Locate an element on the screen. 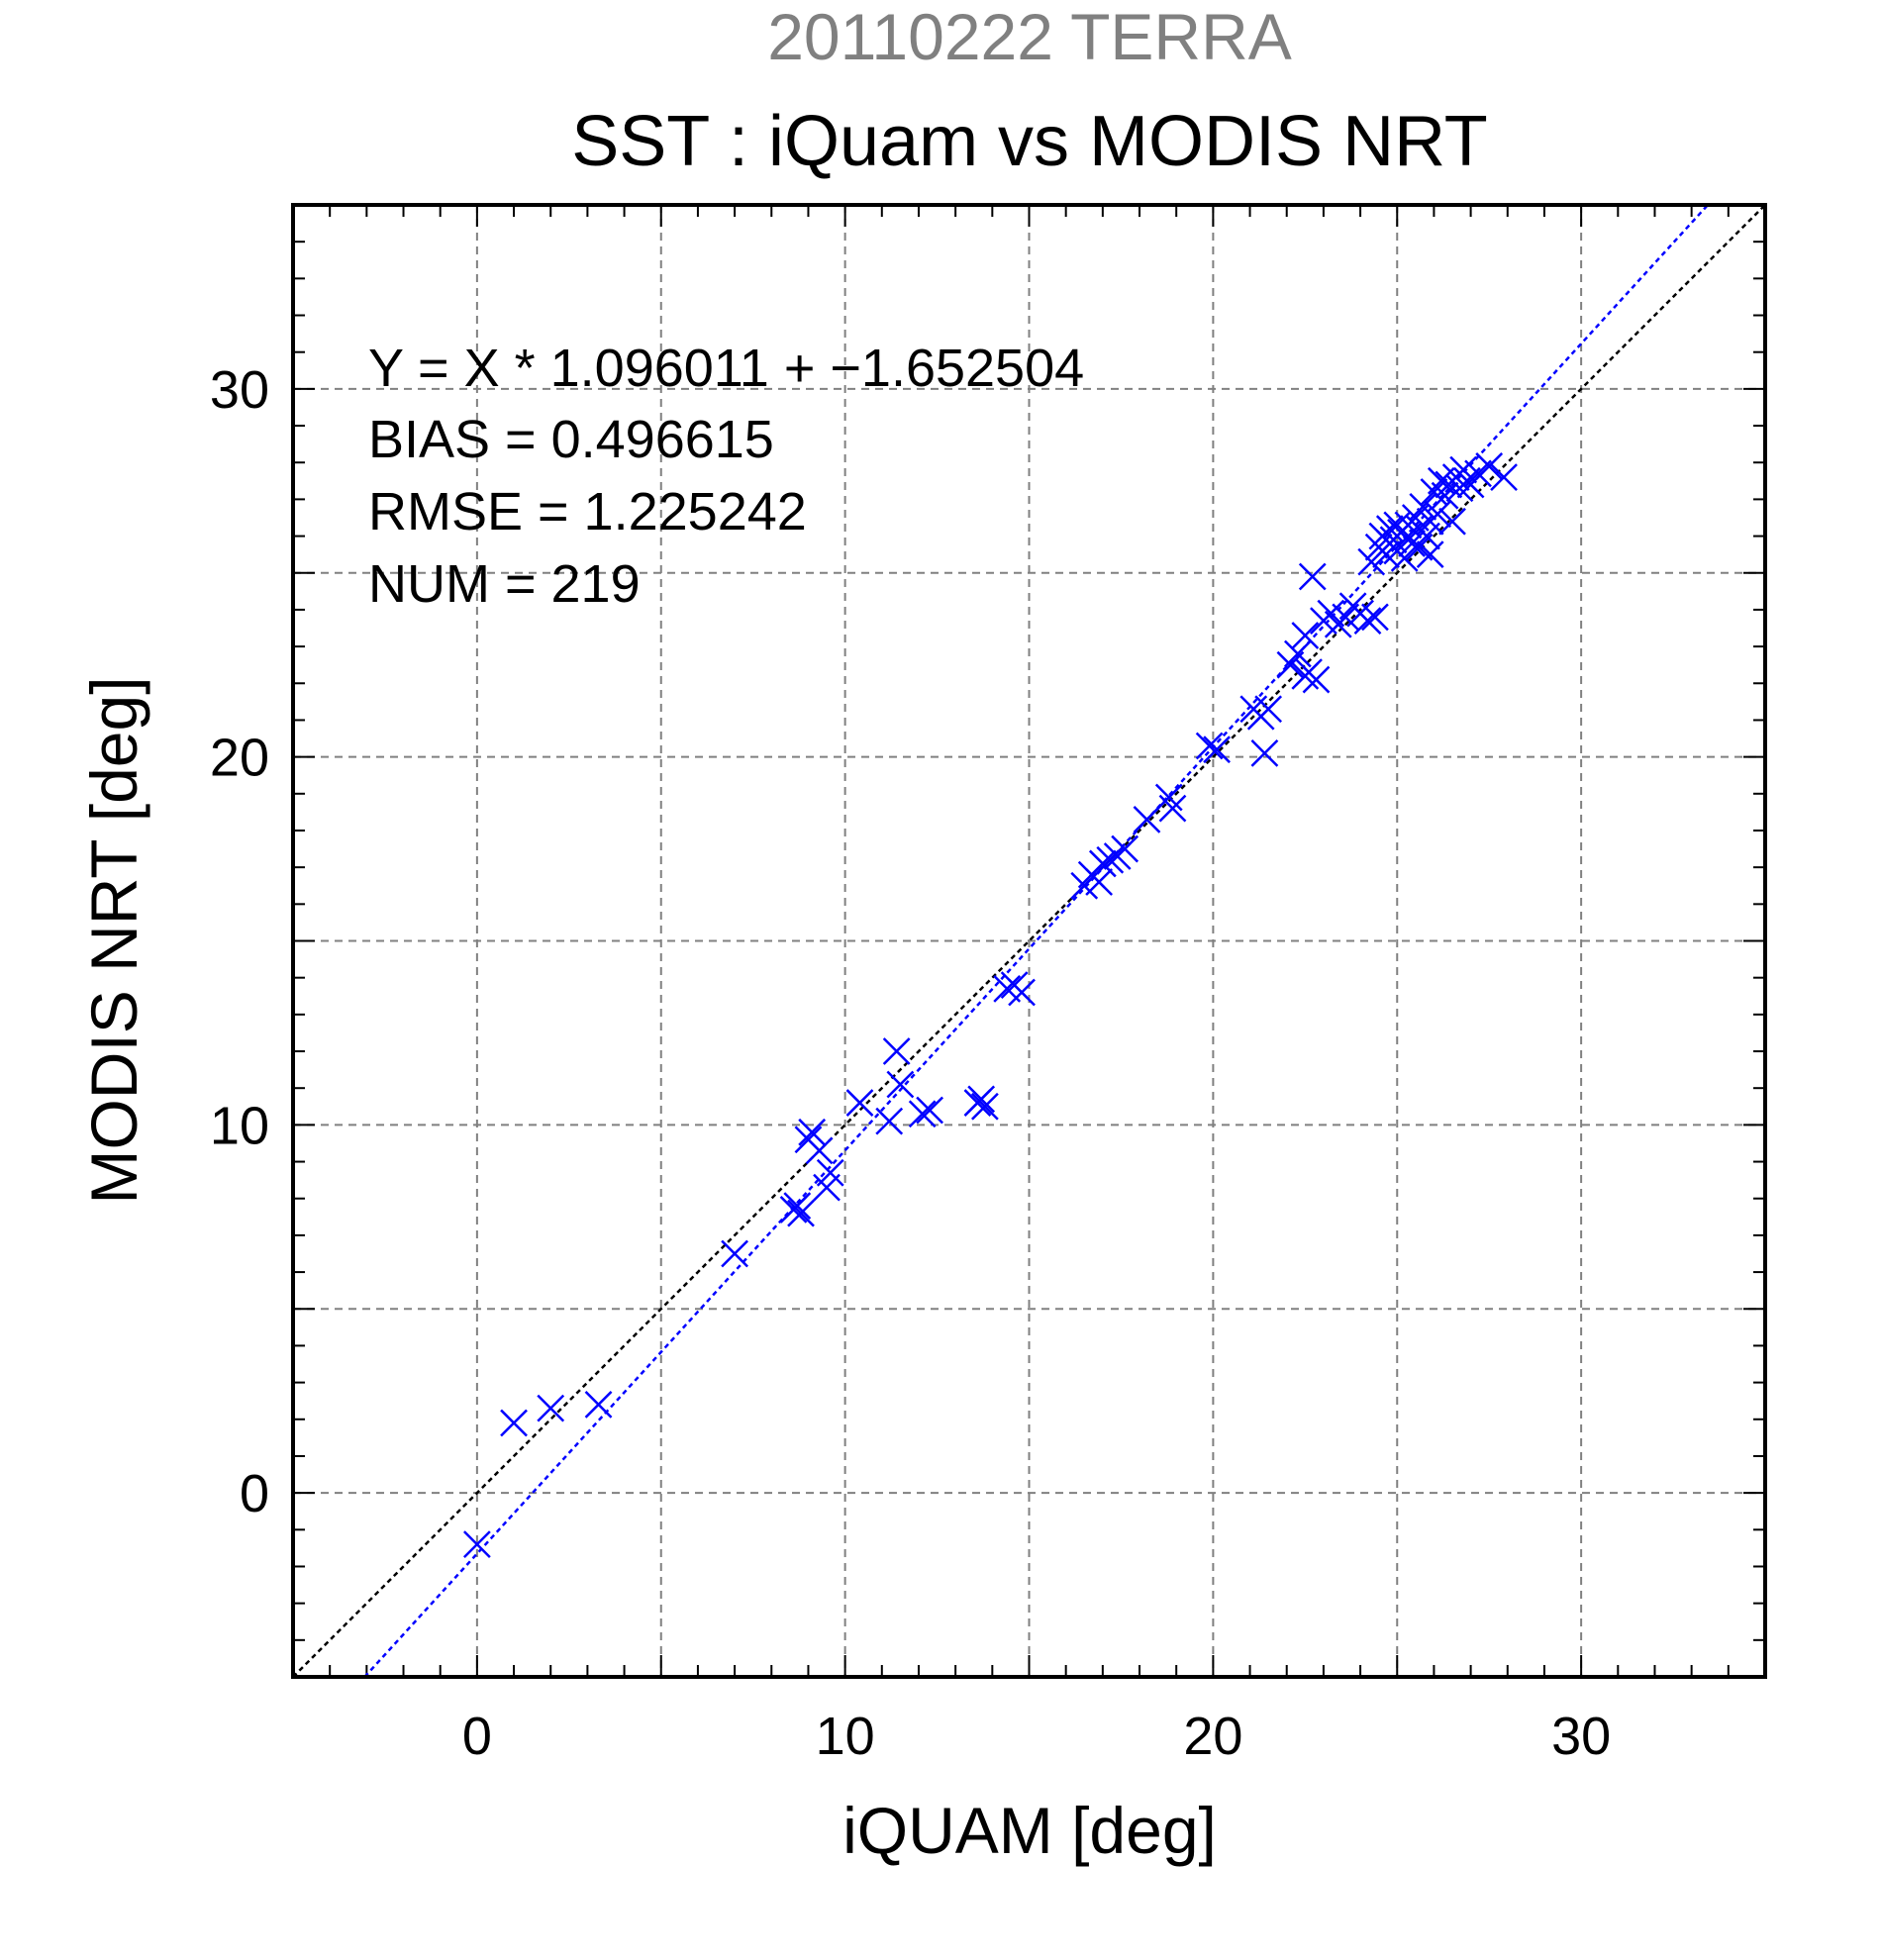  y-tick-label: 30 is located at coordinates (240, 390).